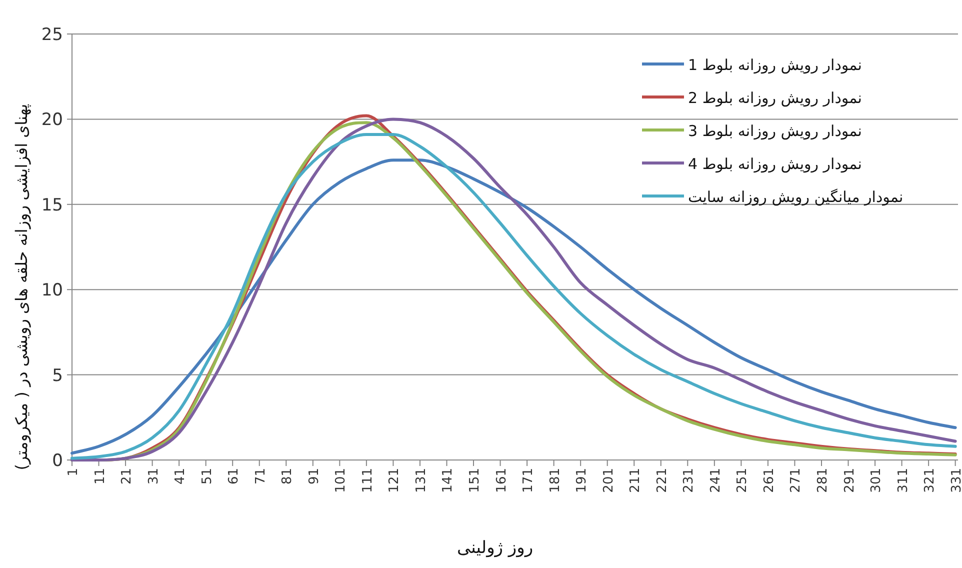 The height and width of the screenshot is (568, 962). I want to click on y-tick-label: 15, so click(52, 205).